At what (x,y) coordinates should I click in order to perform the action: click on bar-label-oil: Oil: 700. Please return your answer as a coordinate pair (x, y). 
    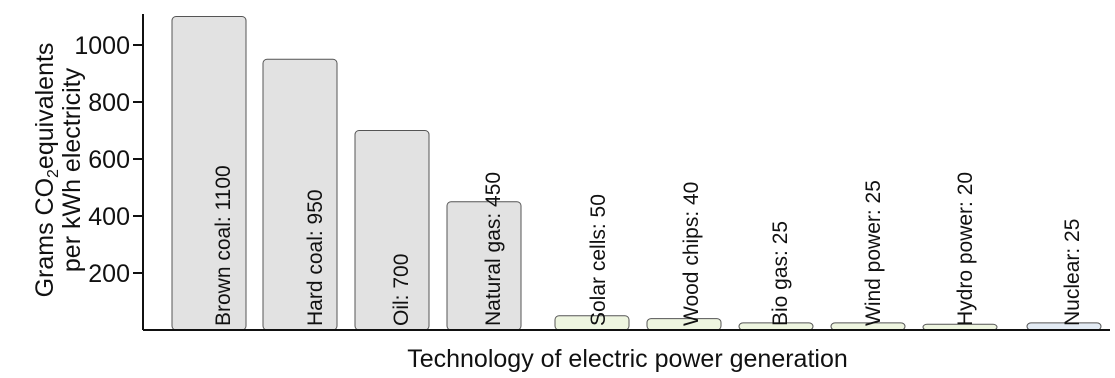
    Looking at the image, I should click on (401, 290).